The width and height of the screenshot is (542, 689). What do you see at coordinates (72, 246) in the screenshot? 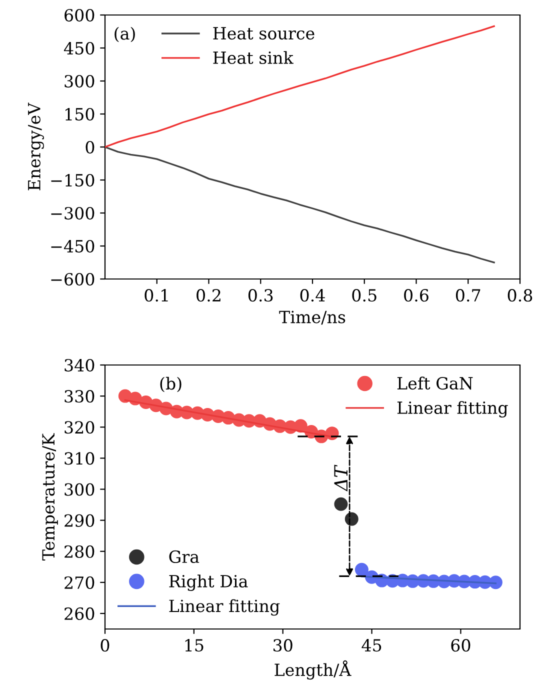
I see `y-tick-label: −450` at bounding box center [72, 246].